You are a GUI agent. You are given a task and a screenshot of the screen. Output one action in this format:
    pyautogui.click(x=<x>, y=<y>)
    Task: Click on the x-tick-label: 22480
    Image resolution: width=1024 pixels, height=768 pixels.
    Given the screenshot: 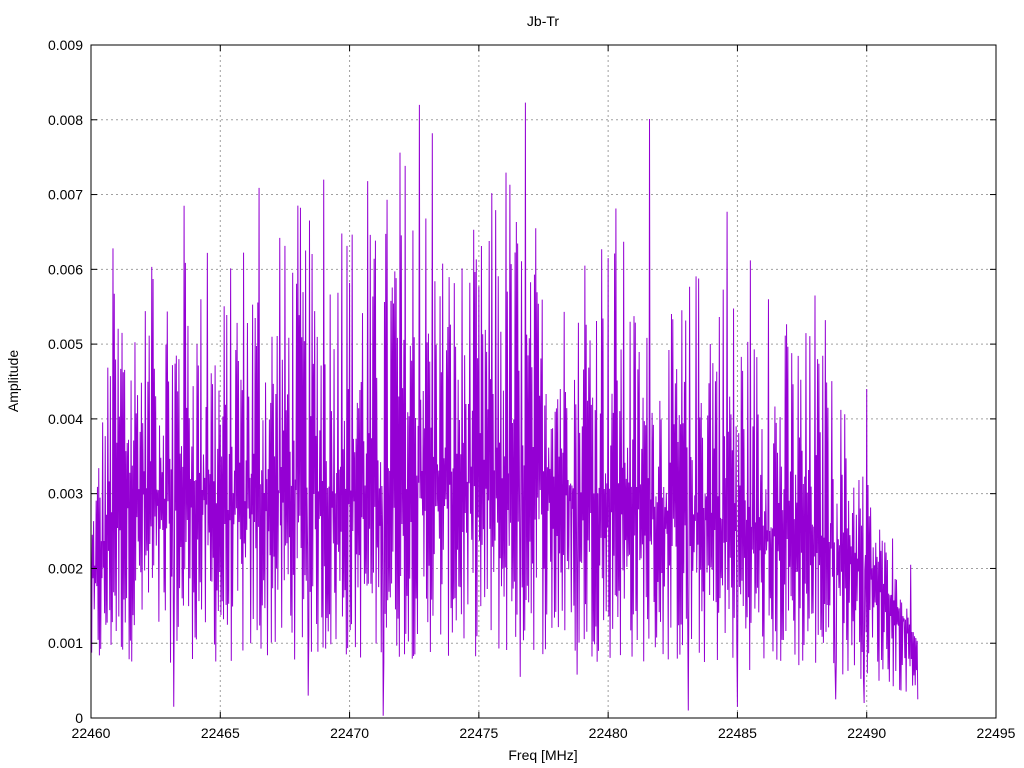 What is the action you would take?
    pyautogui.click(x=608, y=733)
    